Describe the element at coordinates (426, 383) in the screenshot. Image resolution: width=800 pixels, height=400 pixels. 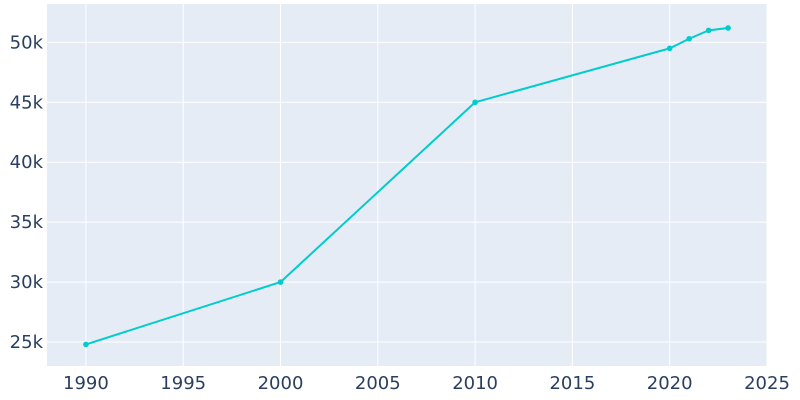
I see `x-axis-ticks: 1990 1995 2000 2005 2010 2015 2020 2025` at that location.